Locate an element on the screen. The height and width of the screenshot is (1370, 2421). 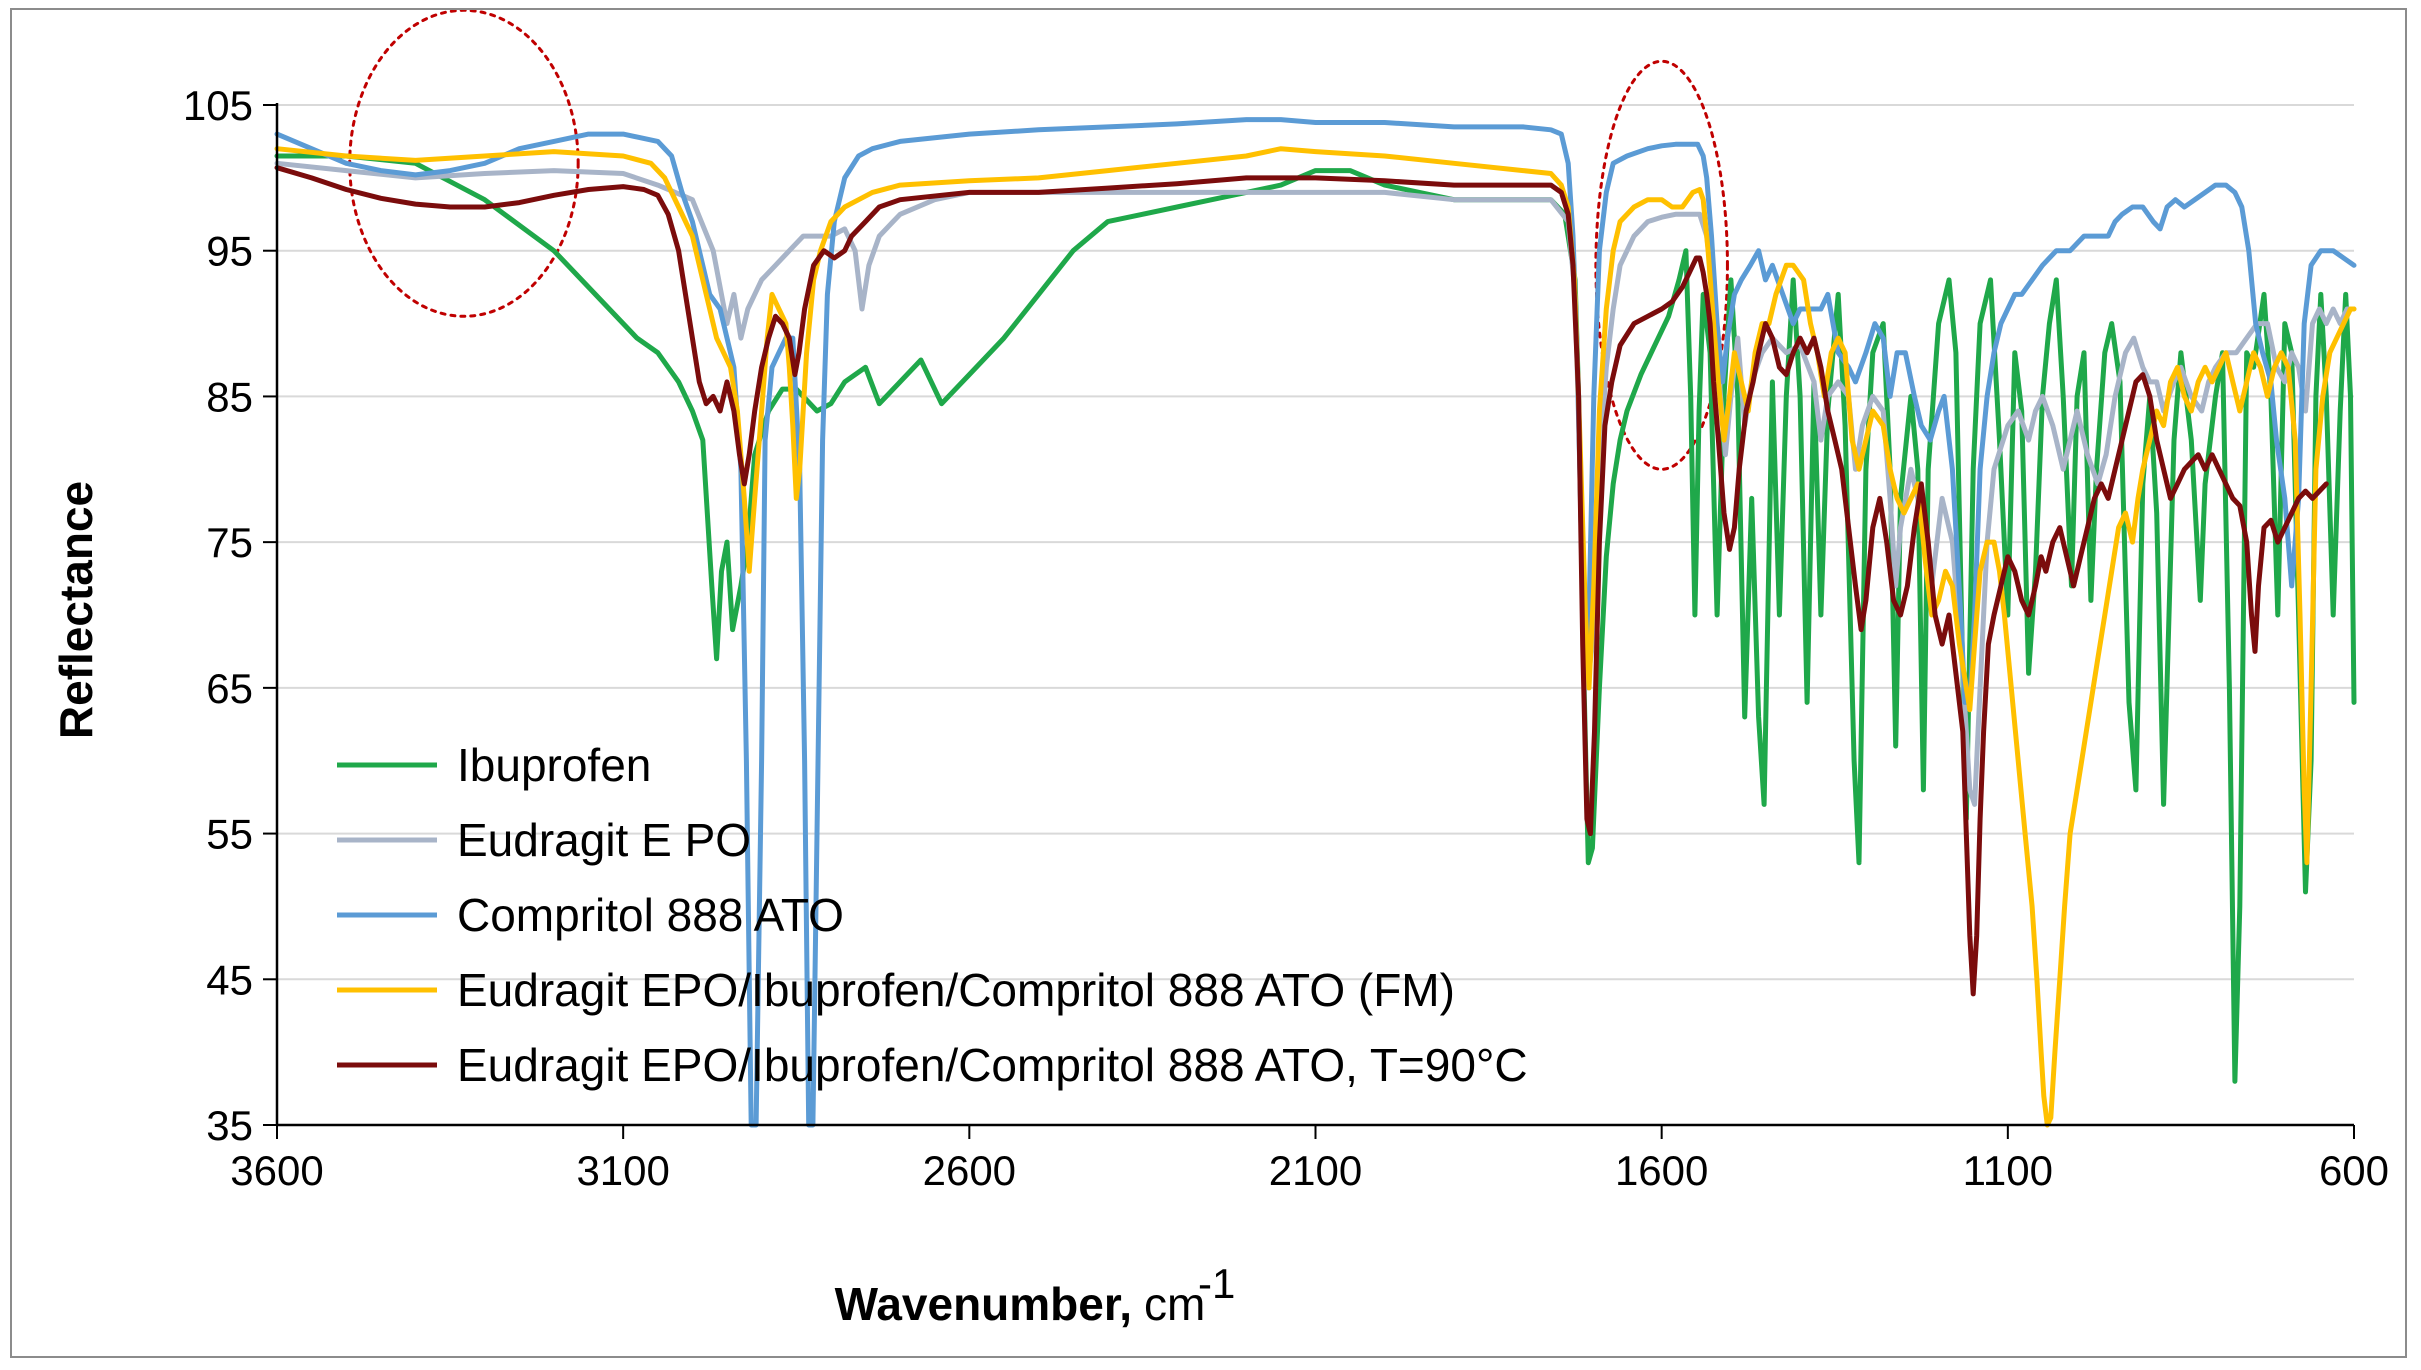
y-axis-title: Reflectance is located at coordinates (76, 610).